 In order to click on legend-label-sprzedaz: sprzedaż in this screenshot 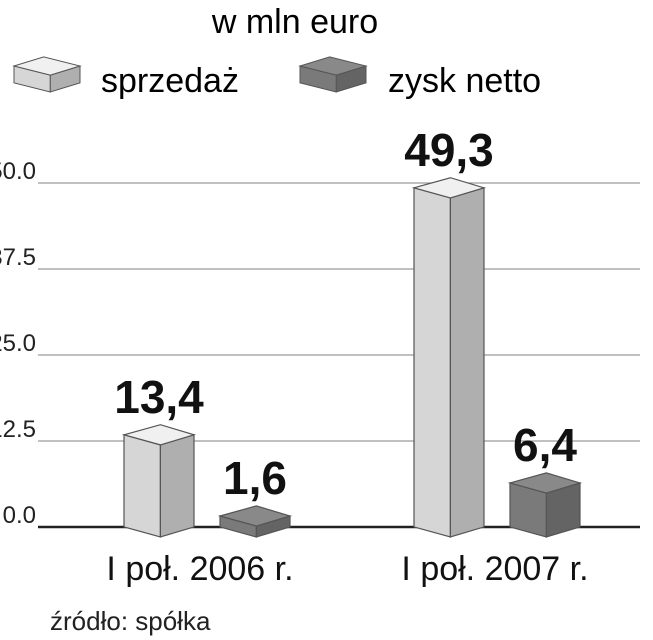, I will do `click(170, 81)`.